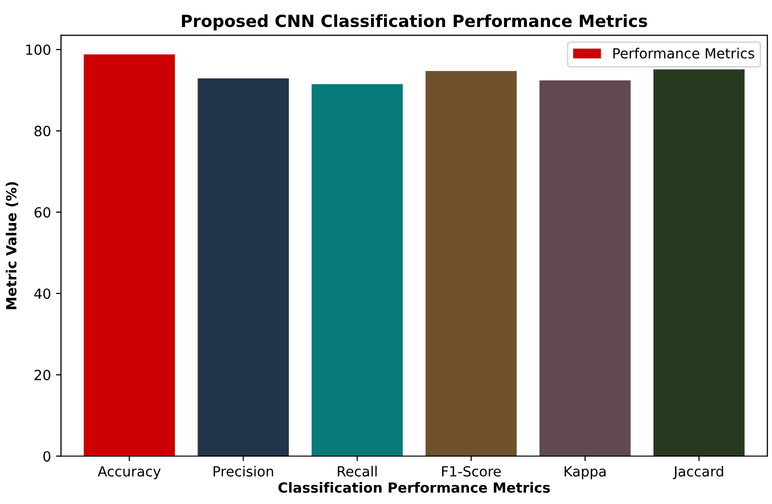  What do you see at coordinates (42, 131) in the screenshot?
I see `y-tick-label: 80` at bounding box center [42, 131].